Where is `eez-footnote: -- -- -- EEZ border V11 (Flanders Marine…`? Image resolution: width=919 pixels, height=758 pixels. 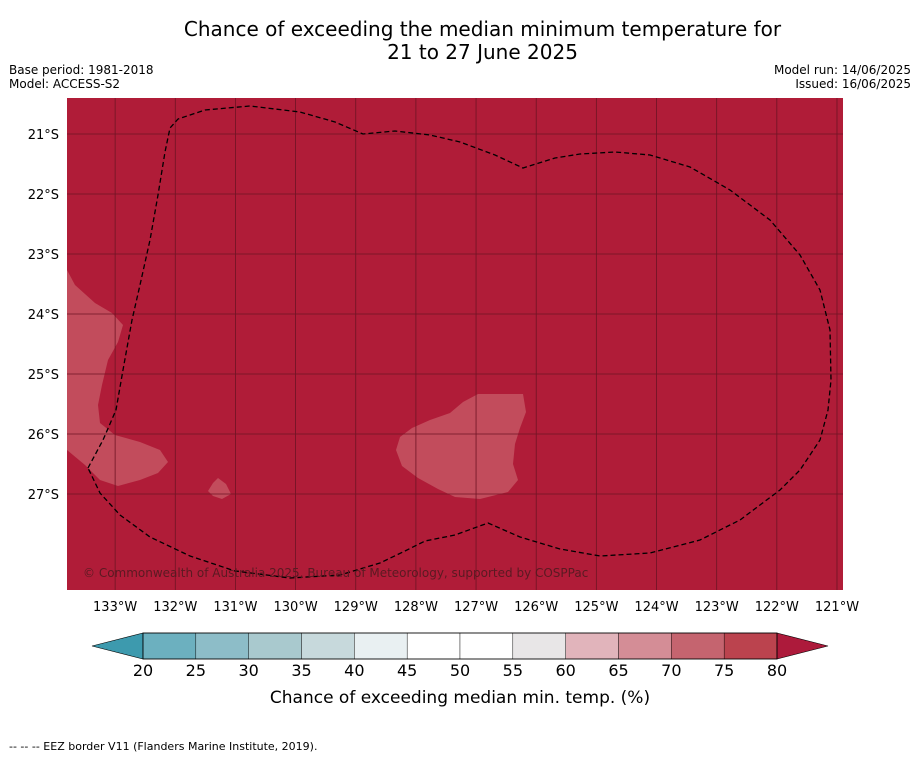
eez-footnote: -- -- -- EEZ border V11 (Flanders Marine… is located at coordinates (163, 746).